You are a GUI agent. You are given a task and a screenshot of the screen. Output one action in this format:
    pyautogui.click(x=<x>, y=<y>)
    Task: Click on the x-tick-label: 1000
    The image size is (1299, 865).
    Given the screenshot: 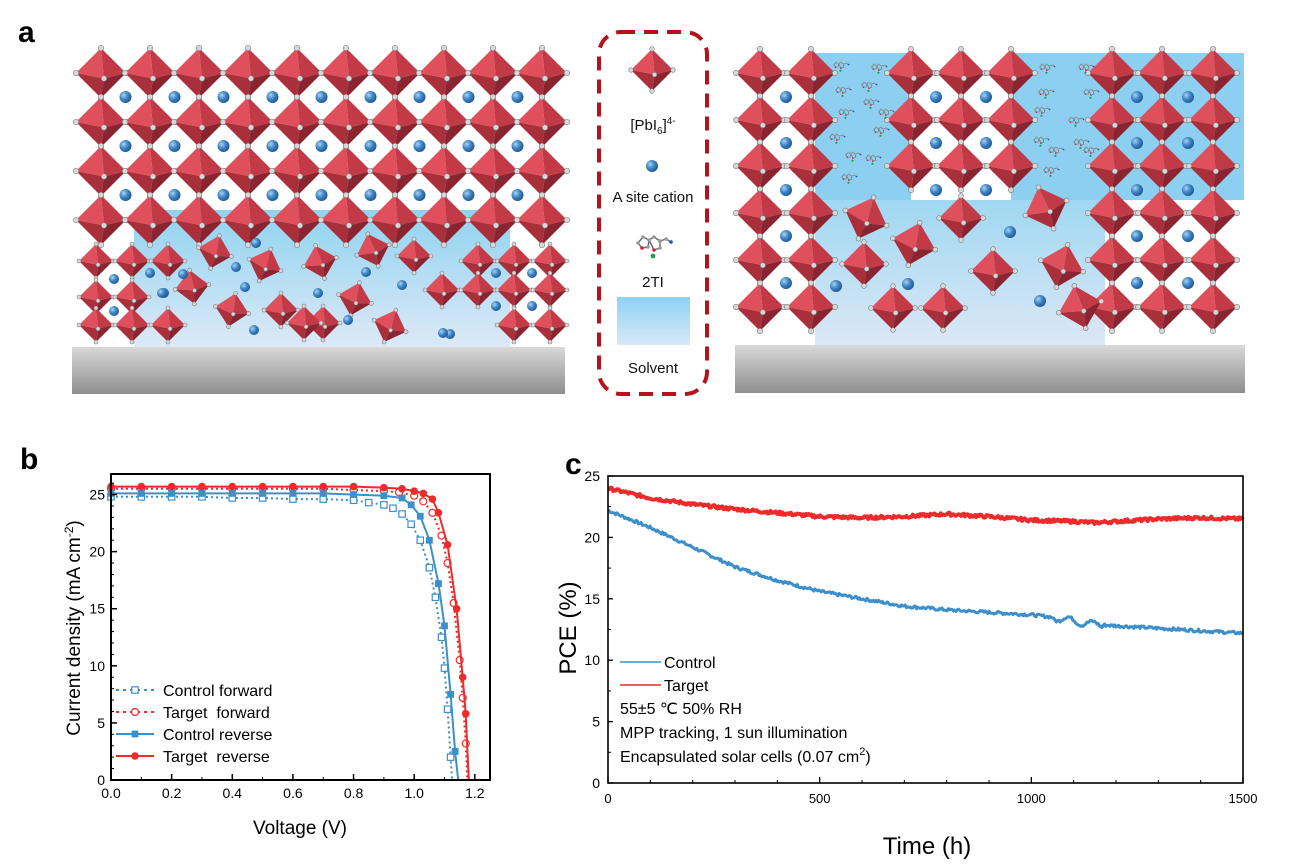 What is the action you would take?
    pyautogui.click(x=1031, y=798)
    